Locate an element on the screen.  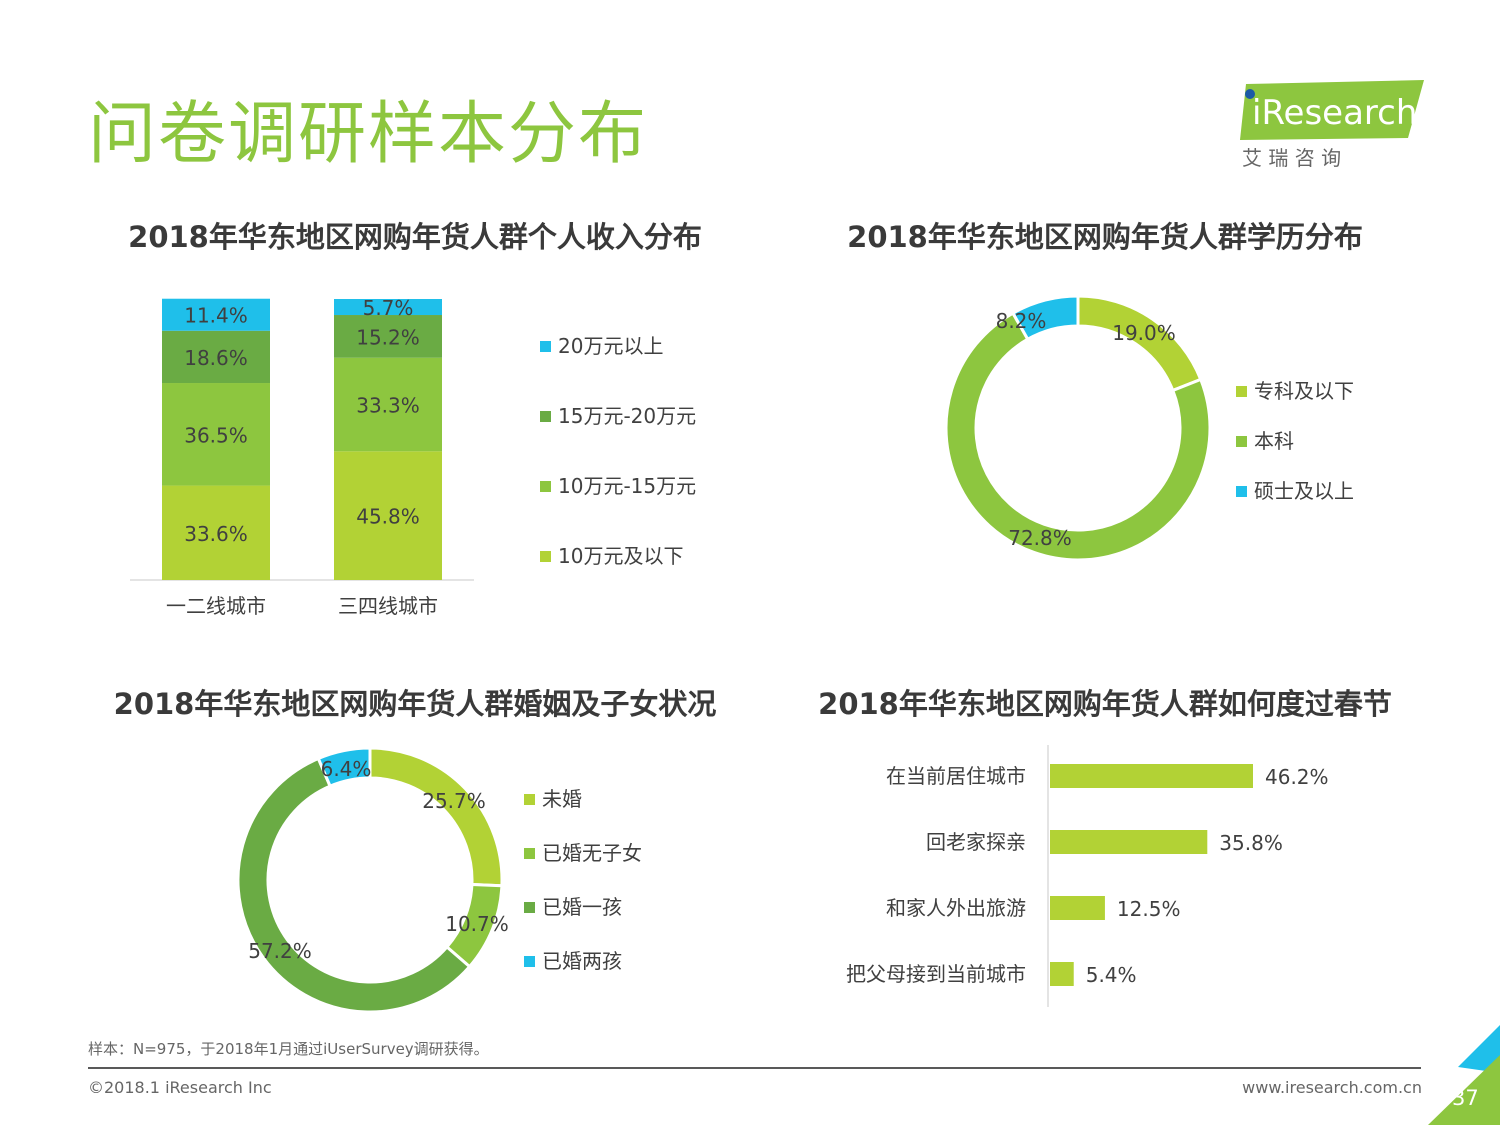
data-label: 15.2% is located at coordinates (388, 337).